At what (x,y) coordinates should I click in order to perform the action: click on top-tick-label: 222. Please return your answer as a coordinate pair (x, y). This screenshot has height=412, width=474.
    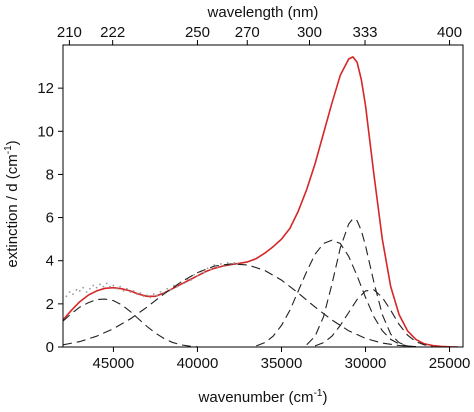
    Looking at the image, I should click on (112, 32).